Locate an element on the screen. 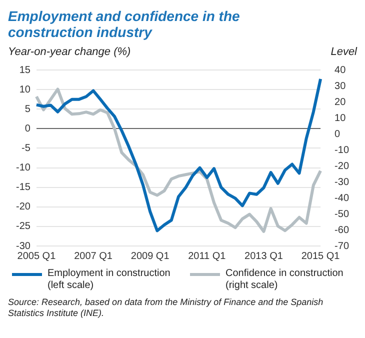 This screenshot has height=338, width=365. y2-tick-label: -40 is located at coordinates (342, 198).